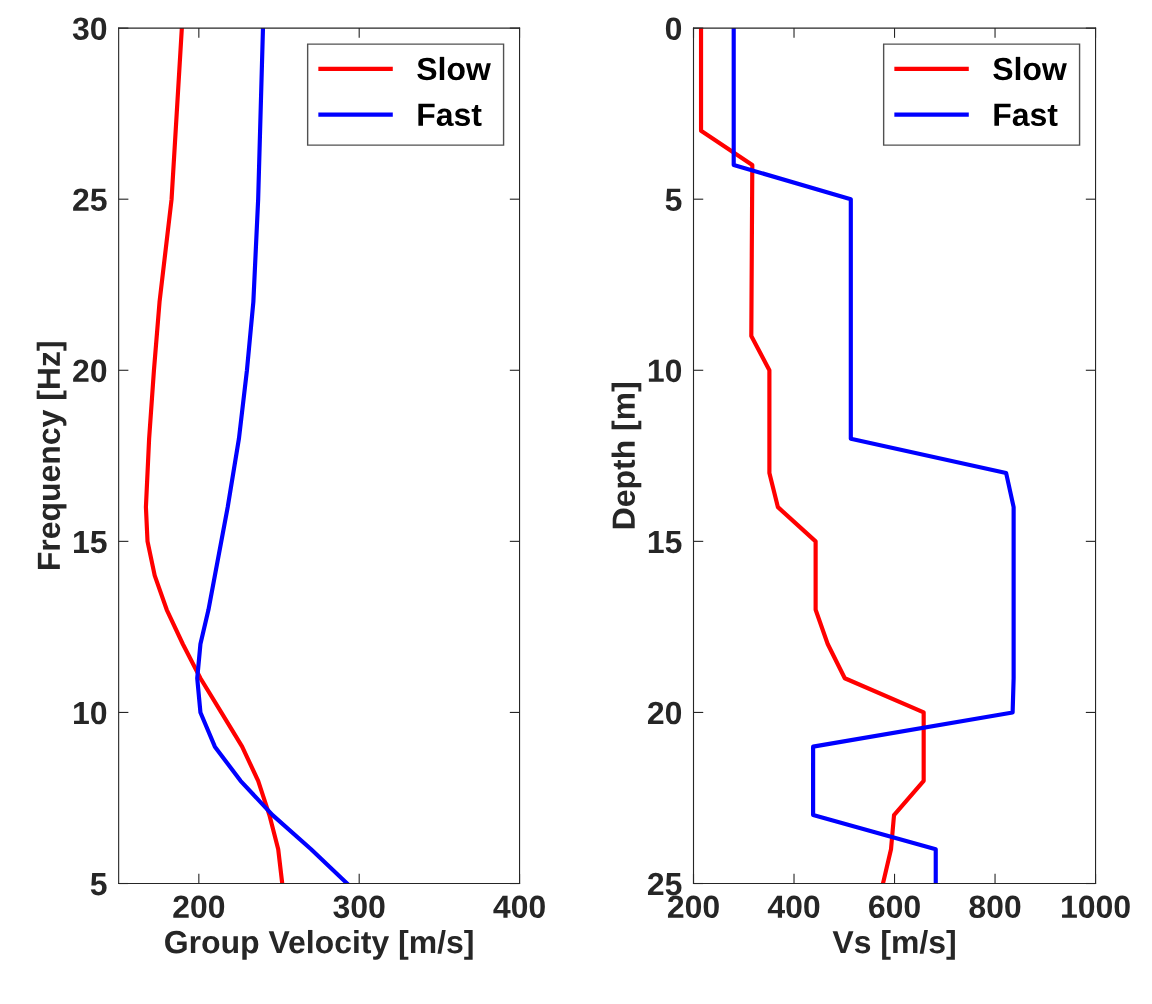 The image size is (1152, 1004). Describe the element at coordinates (89, 29) in the screenshot. I see `y-tick-label: 30` at that location.